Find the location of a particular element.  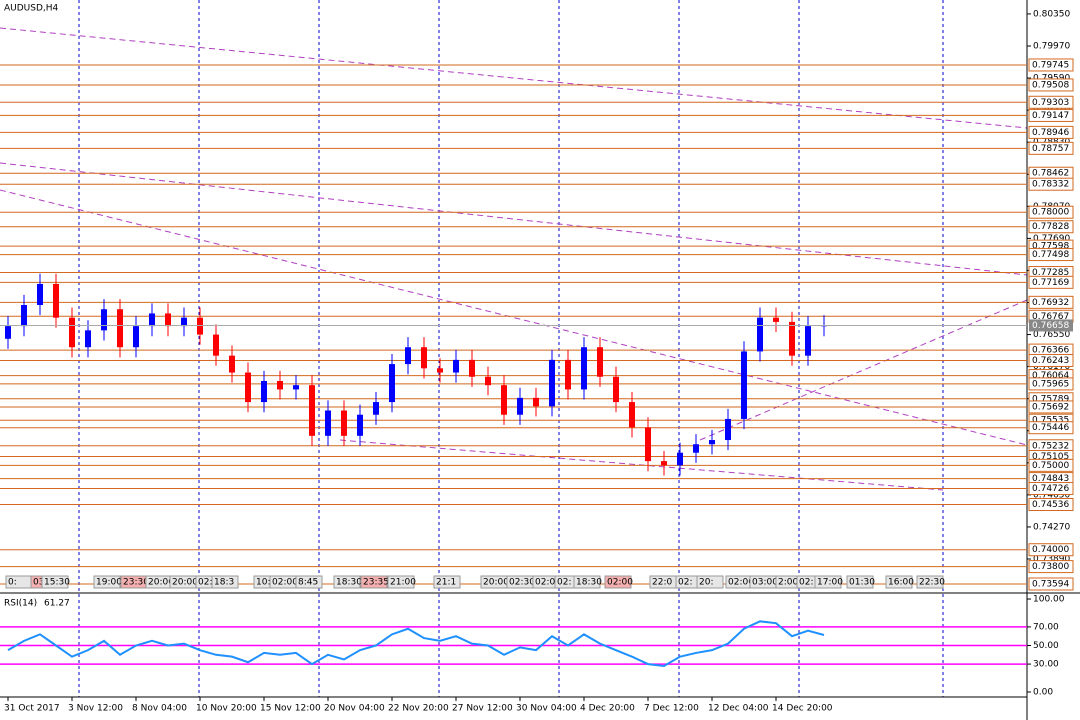

y-tick-label: 0.79970 is located at coordinates (1051, 46).